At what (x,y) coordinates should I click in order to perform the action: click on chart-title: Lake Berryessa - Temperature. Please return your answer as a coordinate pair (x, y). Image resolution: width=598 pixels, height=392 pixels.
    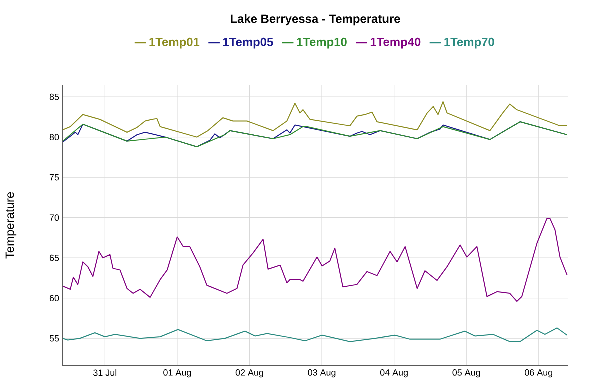
    Looking at the image, I should click on (315, 20).